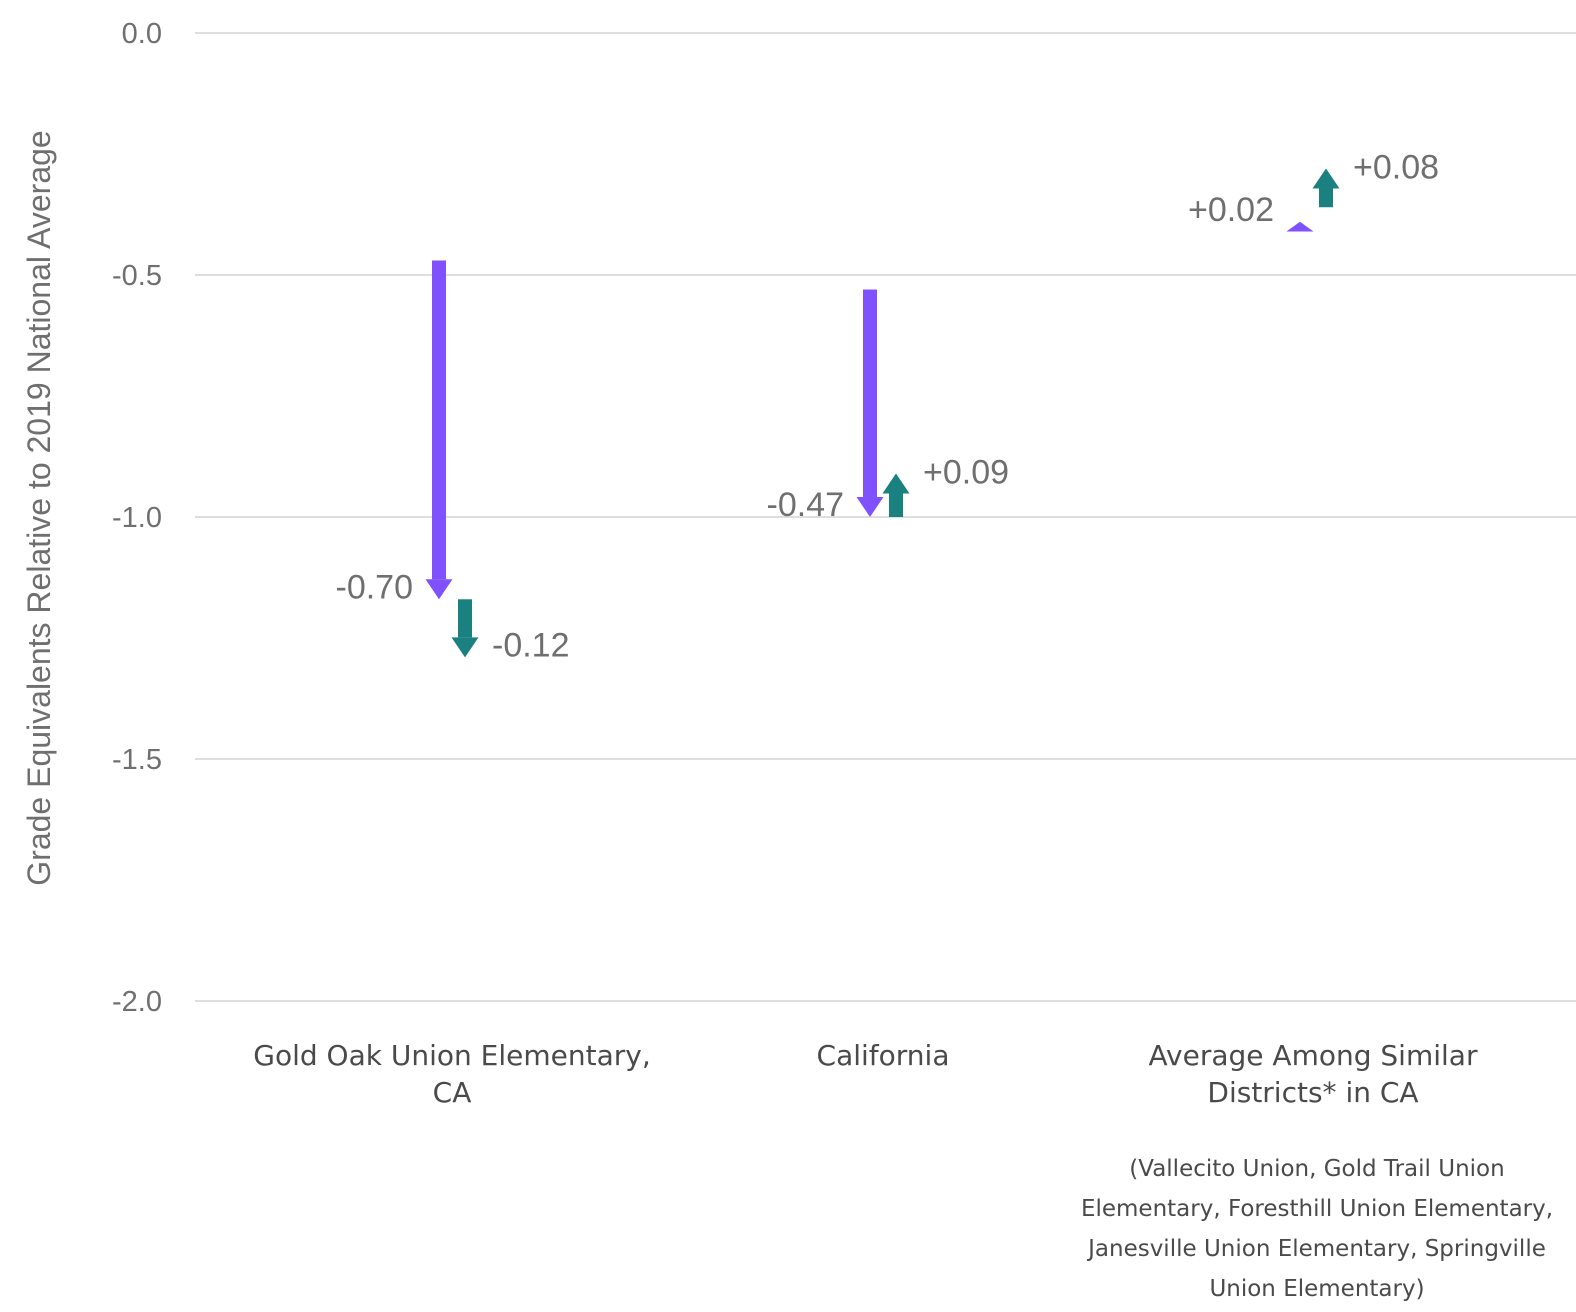  Describe the element at coordinates (137, 276) in the screenshot. I see `y-tick-label: -0.5` at that location.